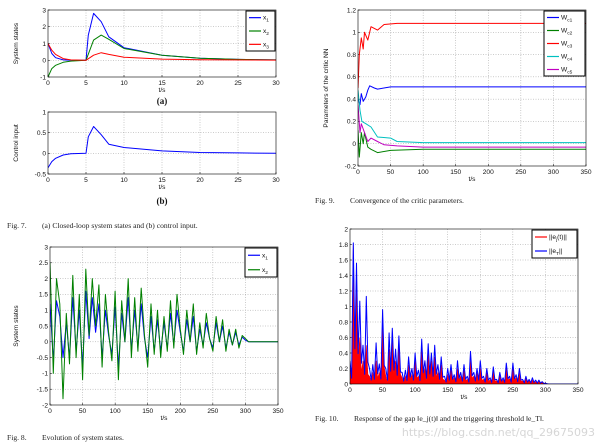 The height and width of the screenshot is (445, 606). I want to click on legend-subscript: 1, so click(266, 258).